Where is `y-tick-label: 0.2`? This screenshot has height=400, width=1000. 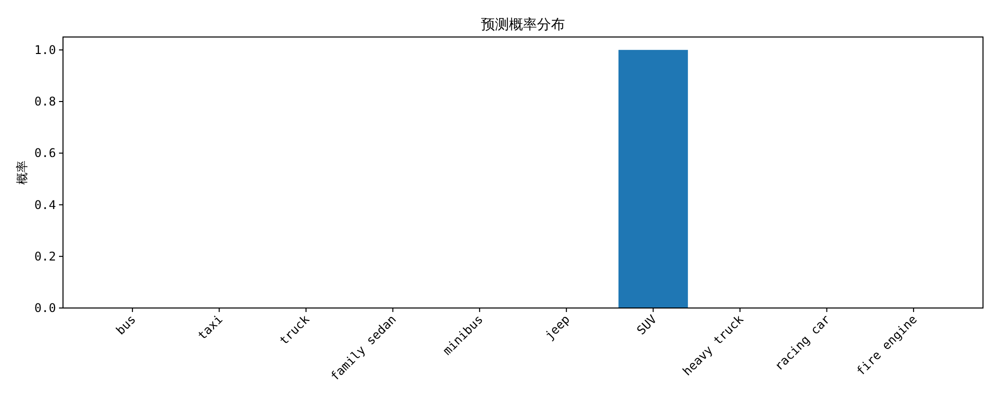
y-tick-label: 0.2 is located at coordinates (45, 256).